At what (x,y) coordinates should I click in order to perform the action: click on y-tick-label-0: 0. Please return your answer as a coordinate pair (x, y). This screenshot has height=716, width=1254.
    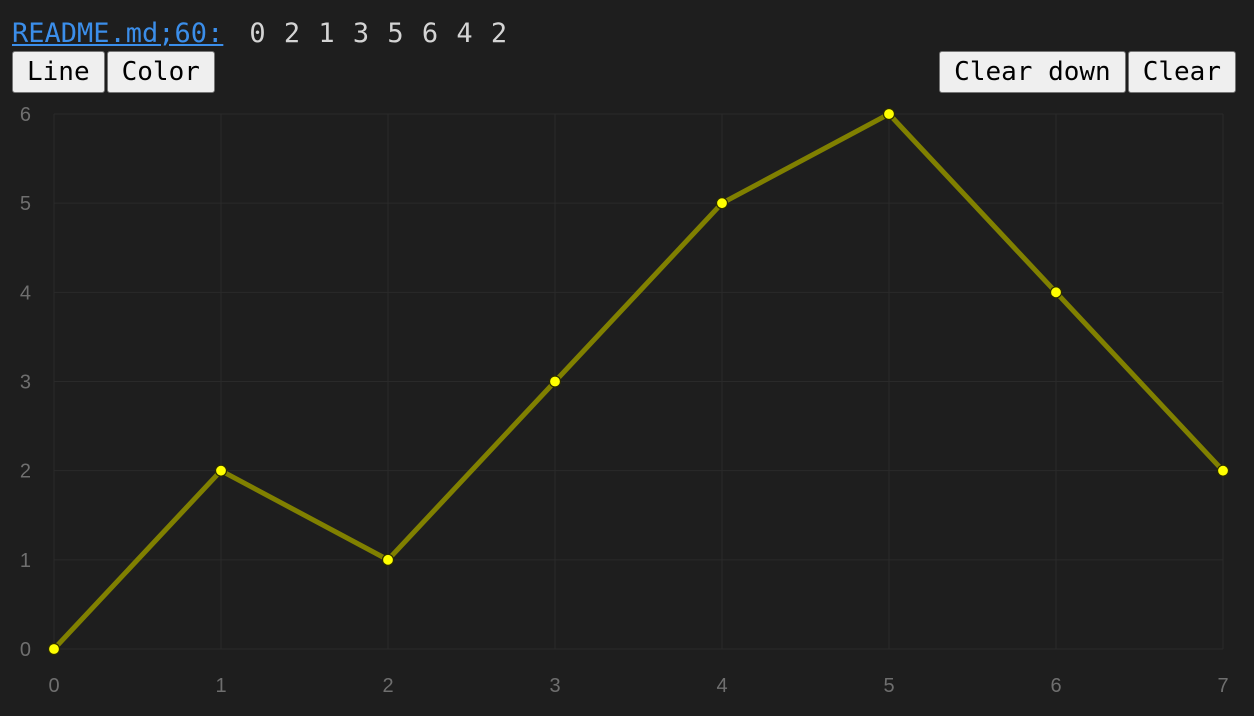
    Looking at the image, I should click on (25, 650).